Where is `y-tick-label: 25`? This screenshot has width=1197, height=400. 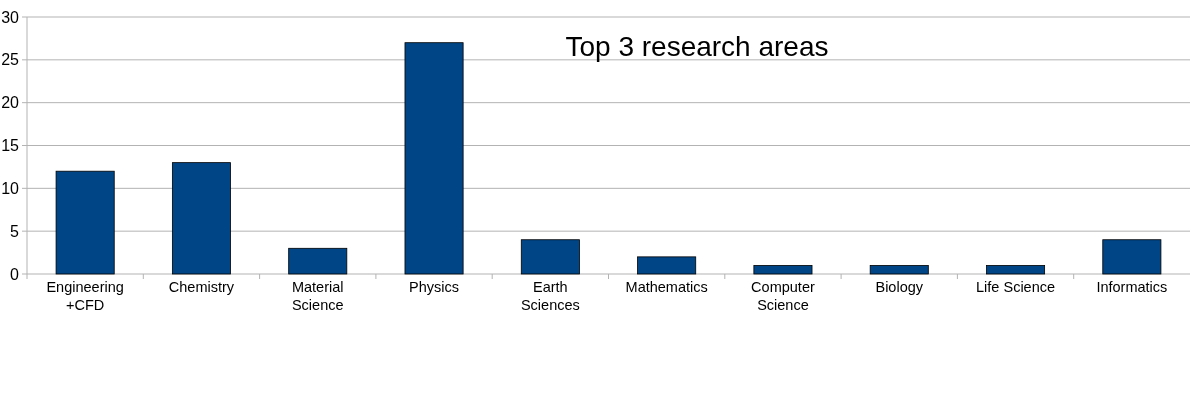
y-tick-label: 25 is located at coordinates (10, 60).